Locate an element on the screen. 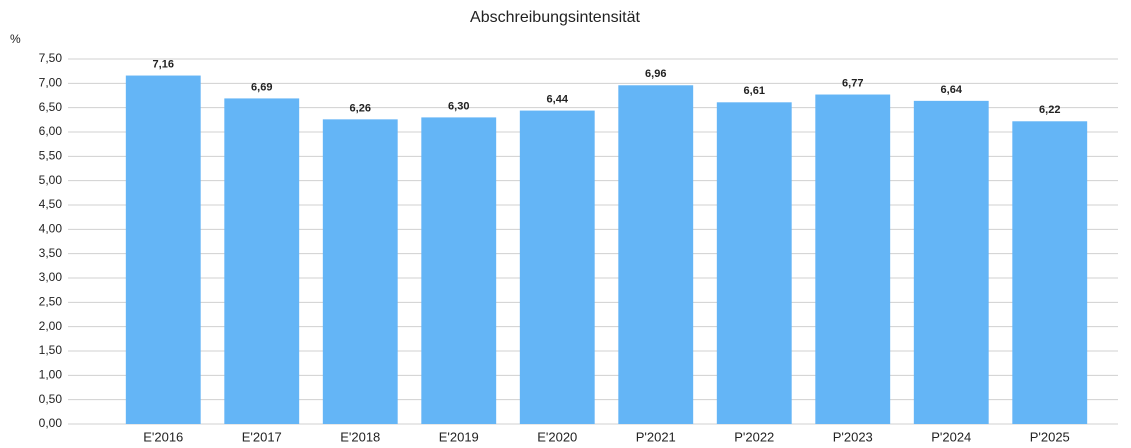  data-label: 6,22 is located at coordinates (1049, 110).